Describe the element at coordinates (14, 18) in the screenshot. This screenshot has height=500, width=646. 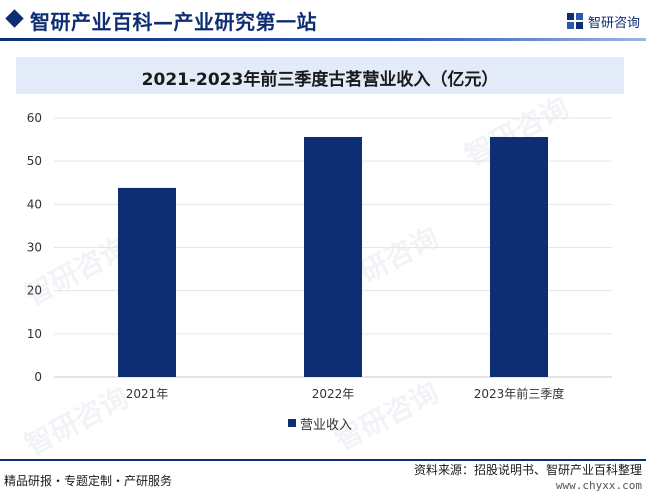
I see `diamond-icon` at that location.